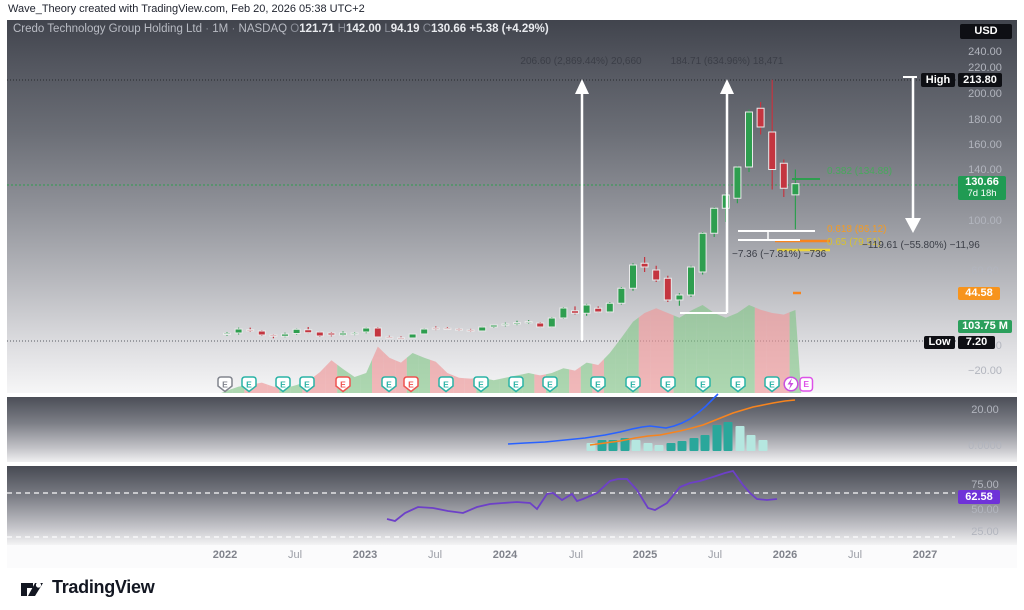 The height and width of the screenshot is (610, 1024). Describe the element at coordinates (108, 29) in the screenshot. I see `symbol-title: Credo Technology Group Holding Ltd` at that location.